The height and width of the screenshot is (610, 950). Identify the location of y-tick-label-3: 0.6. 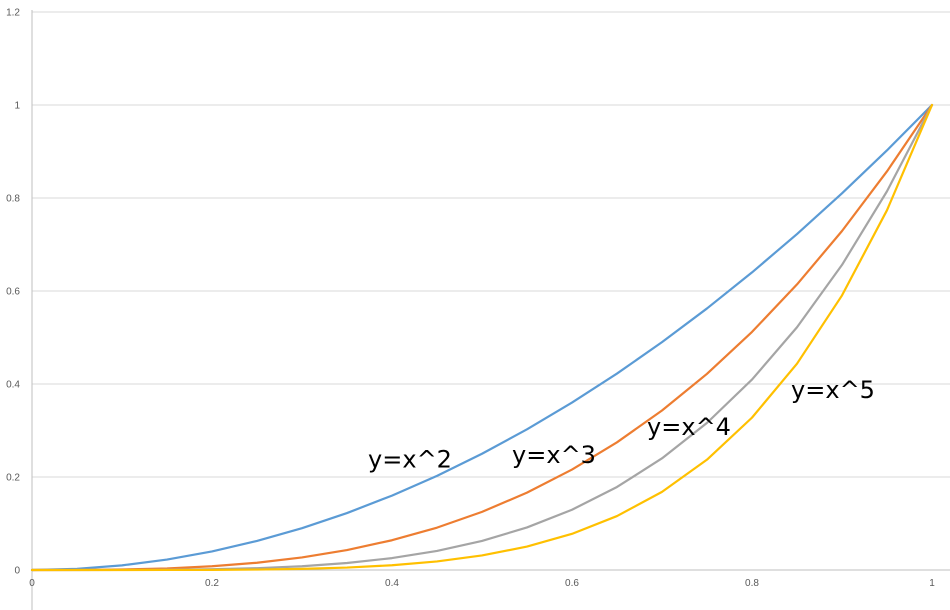
(13, 292).